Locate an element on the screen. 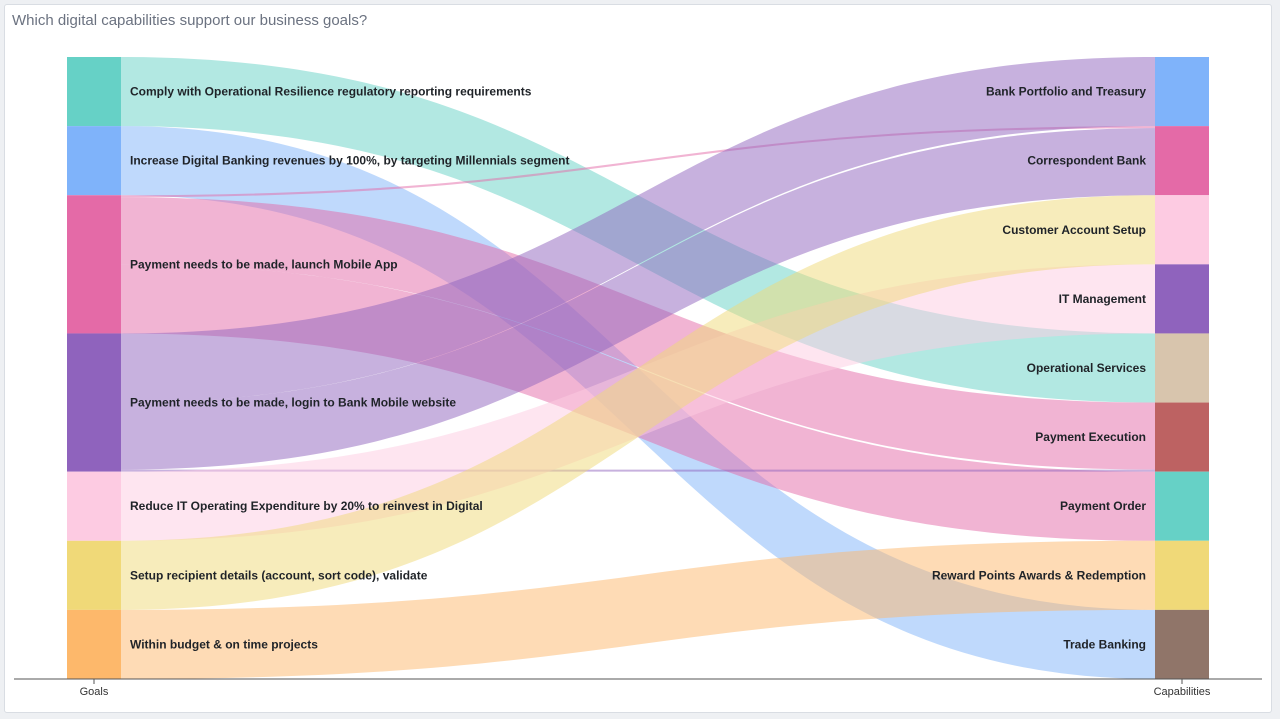 This screenshot has width=1280, height=719. capabilities-axis-label: Capabilities is located at coordinates (1182, 692).